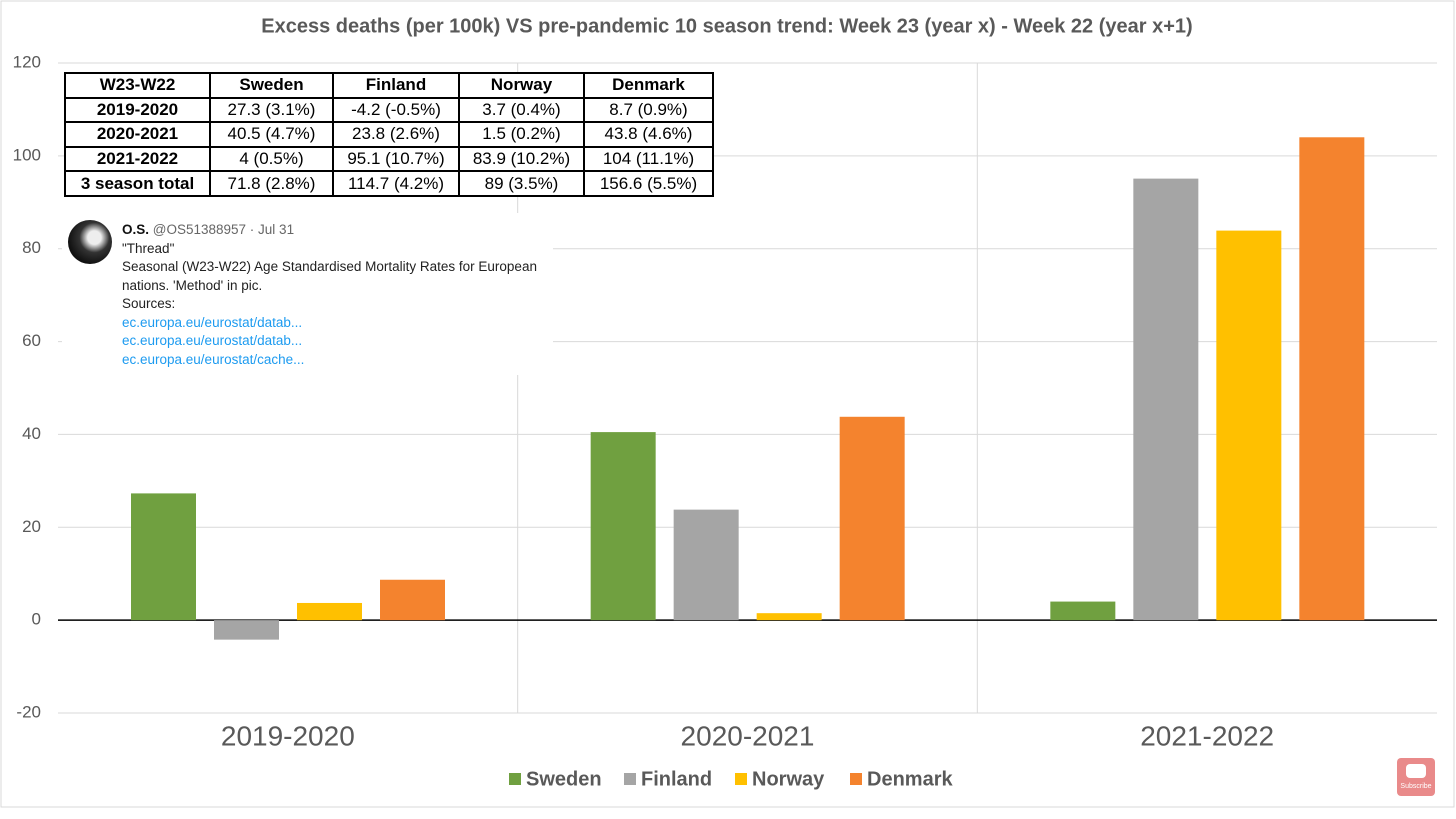 The height and width of the screenshot is (819, 1456). Describe the element at coordinates (396, 110) in the screenshot. I see `table-cell: -4.2 (-0.5%)` at that location.